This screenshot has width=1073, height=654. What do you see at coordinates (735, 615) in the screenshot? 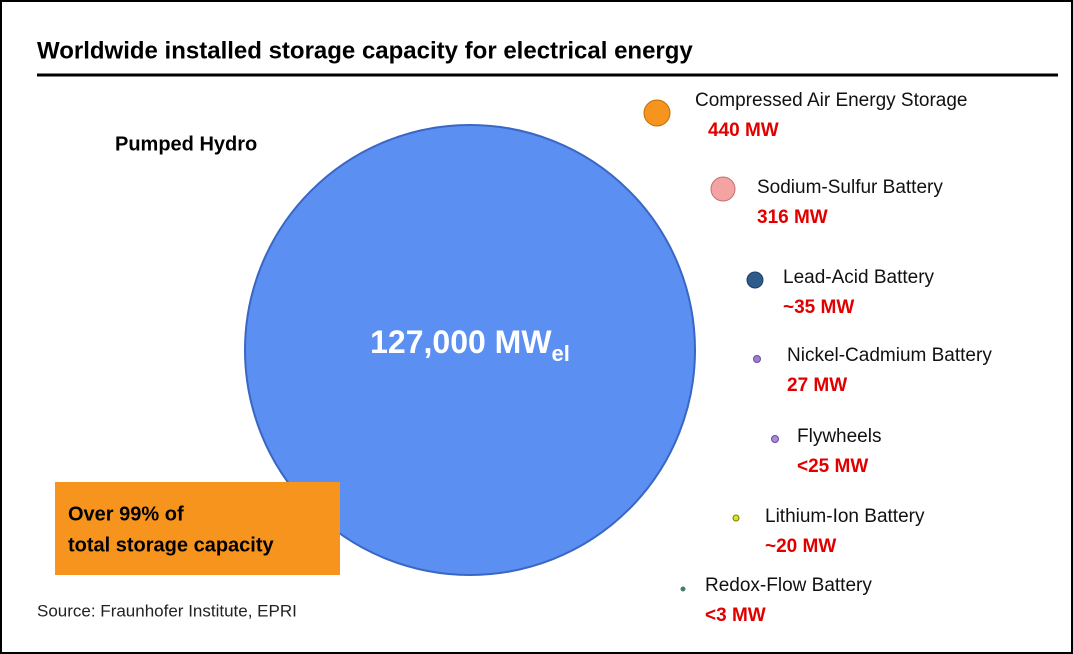
I see `storage-value: <3 MW` at bounding box center [735, 615].